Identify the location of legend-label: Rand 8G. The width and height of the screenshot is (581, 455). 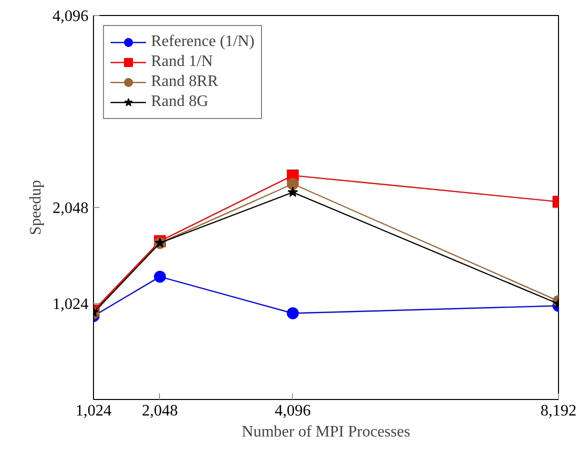
(179, 102).